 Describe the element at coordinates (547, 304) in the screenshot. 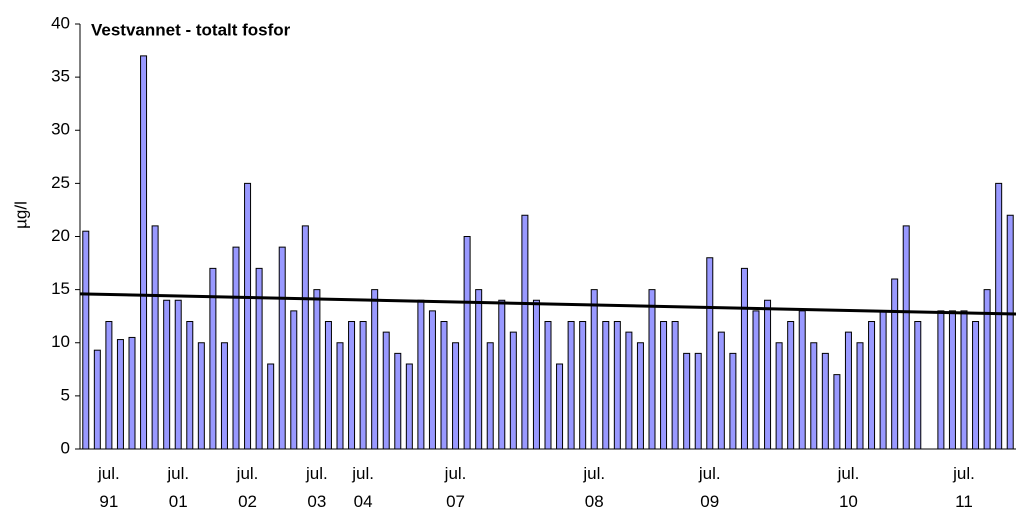

I see `trend-line` at that location.